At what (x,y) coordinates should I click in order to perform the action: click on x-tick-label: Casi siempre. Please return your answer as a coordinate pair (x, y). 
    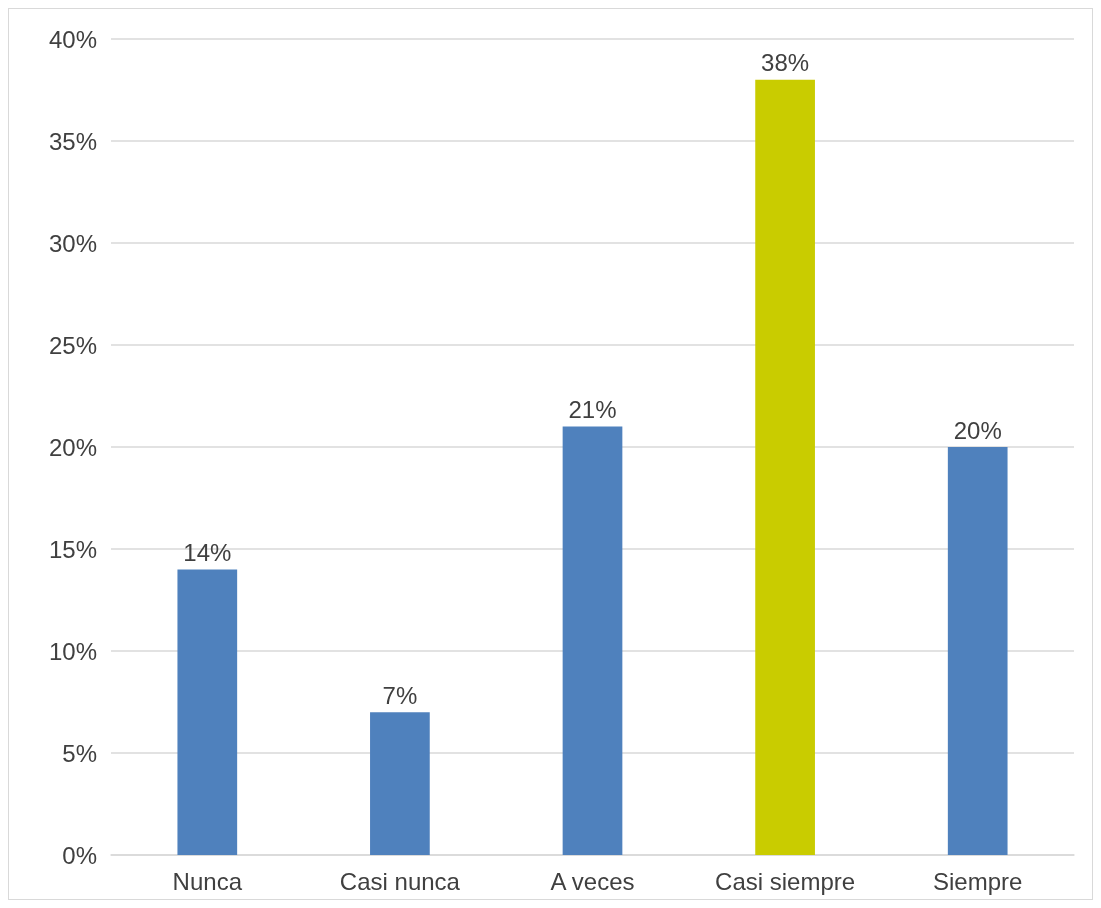
    Looking at the image, I should click on (785, 881).